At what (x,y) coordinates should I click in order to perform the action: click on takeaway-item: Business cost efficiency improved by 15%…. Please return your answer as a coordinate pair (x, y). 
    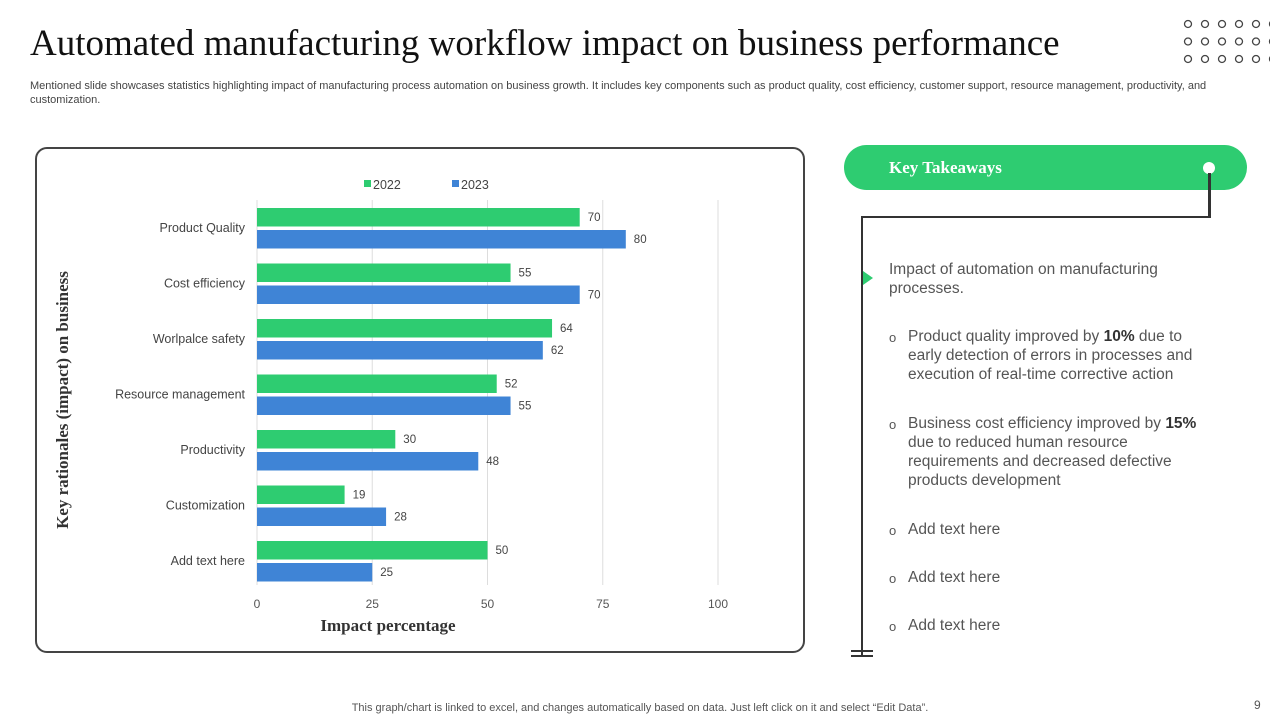
    Looking at the image, I should click on (1060, 452).